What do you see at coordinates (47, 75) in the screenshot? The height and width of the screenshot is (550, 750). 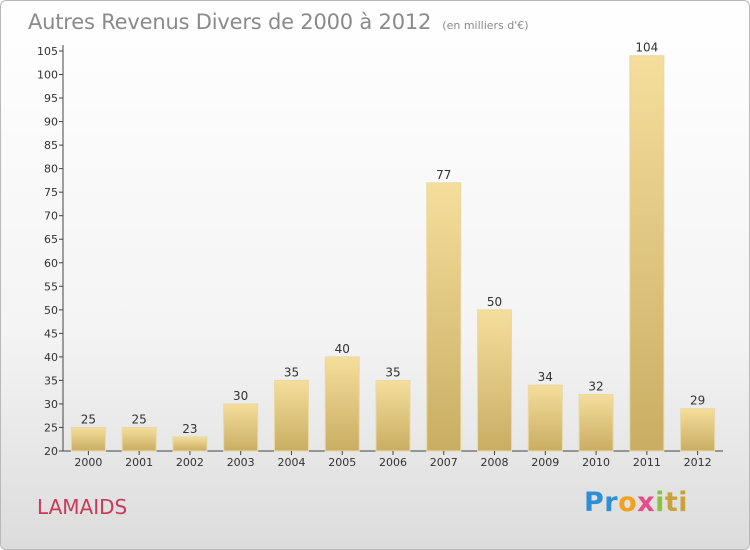 I see `y-tick-label: 100` at bounding box center [47, 75].